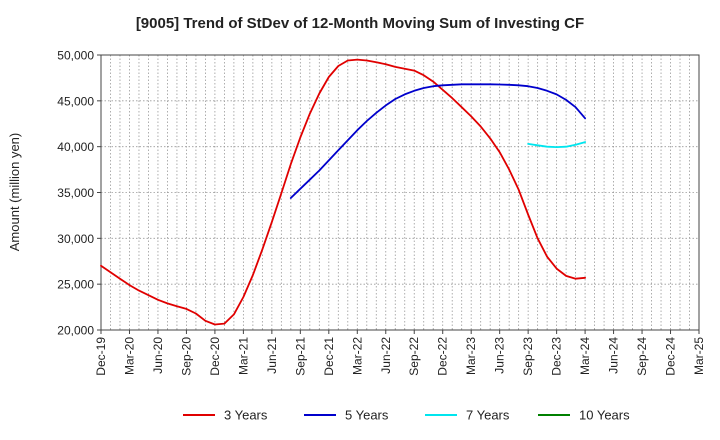 This screenshot has width=720, height=440. Describe the element at coordinates (367, 415) in the screenshot. I see `legend-label-5-years: 5 Years` at that location.